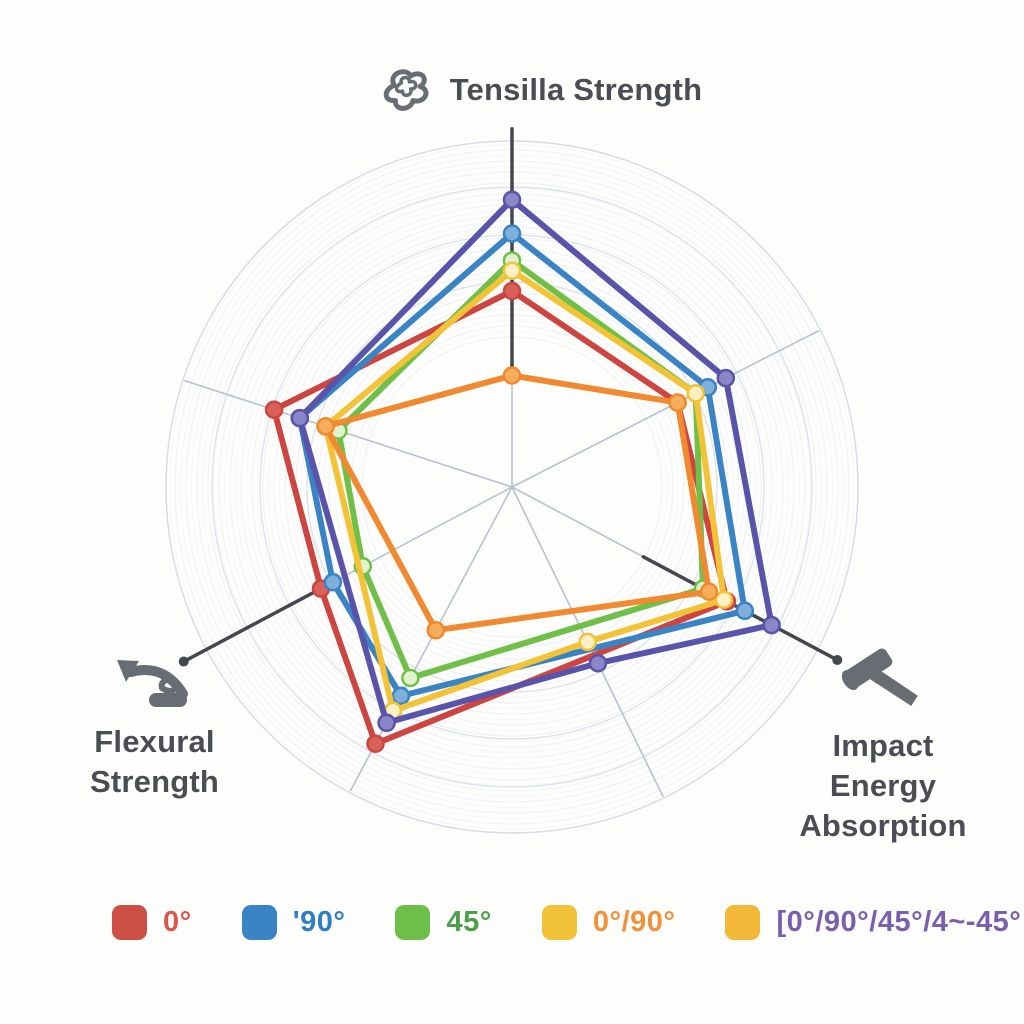 This screenshot has height=1024, width=1024. I want to click on legend-item-0: 0°, so click(152, 922).